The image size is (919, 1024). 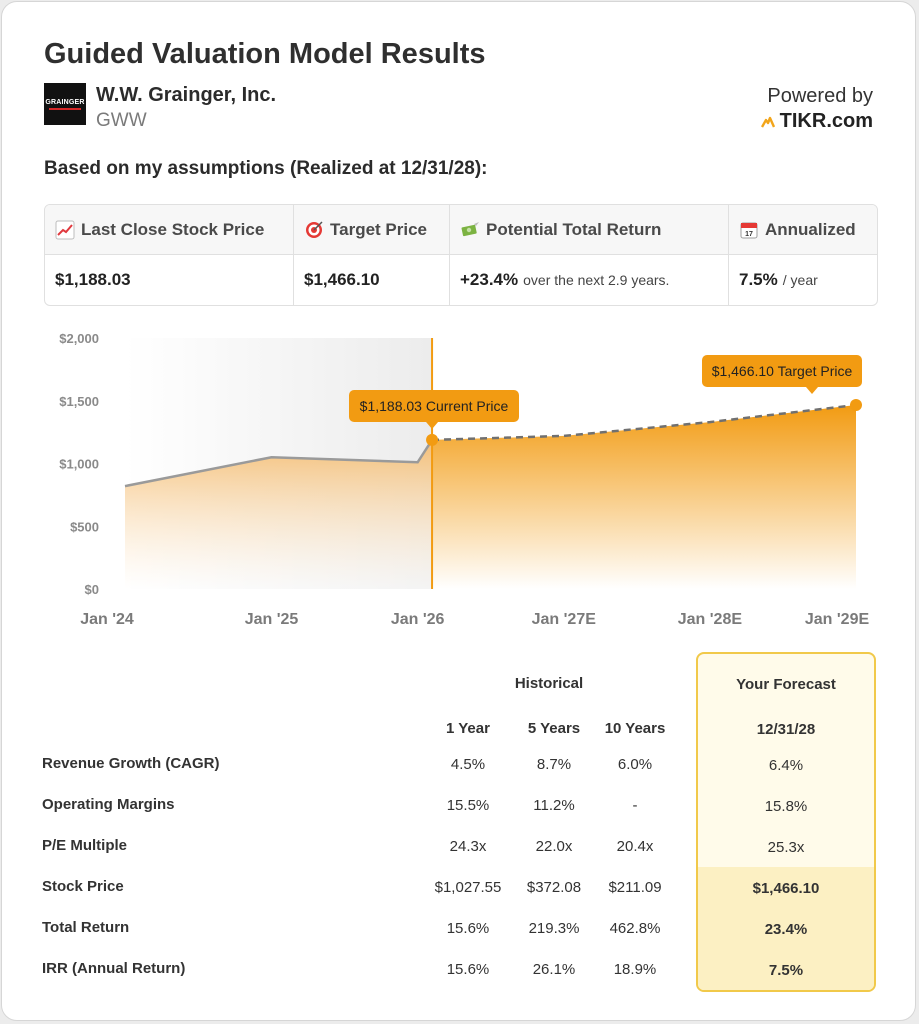 I want to click on target-icon, so click(x=314, y=229).